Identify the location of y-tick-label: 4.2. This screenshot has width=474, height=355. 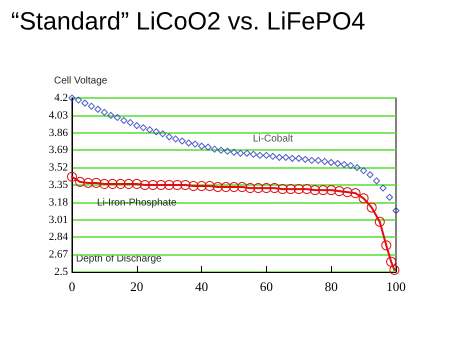
(61, 98).